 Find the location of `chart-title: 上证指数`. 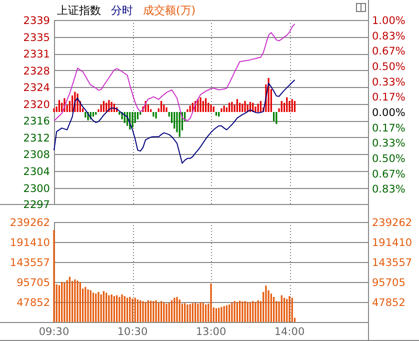

chart-title: 上证指数 is located at coordinates (79, 10).